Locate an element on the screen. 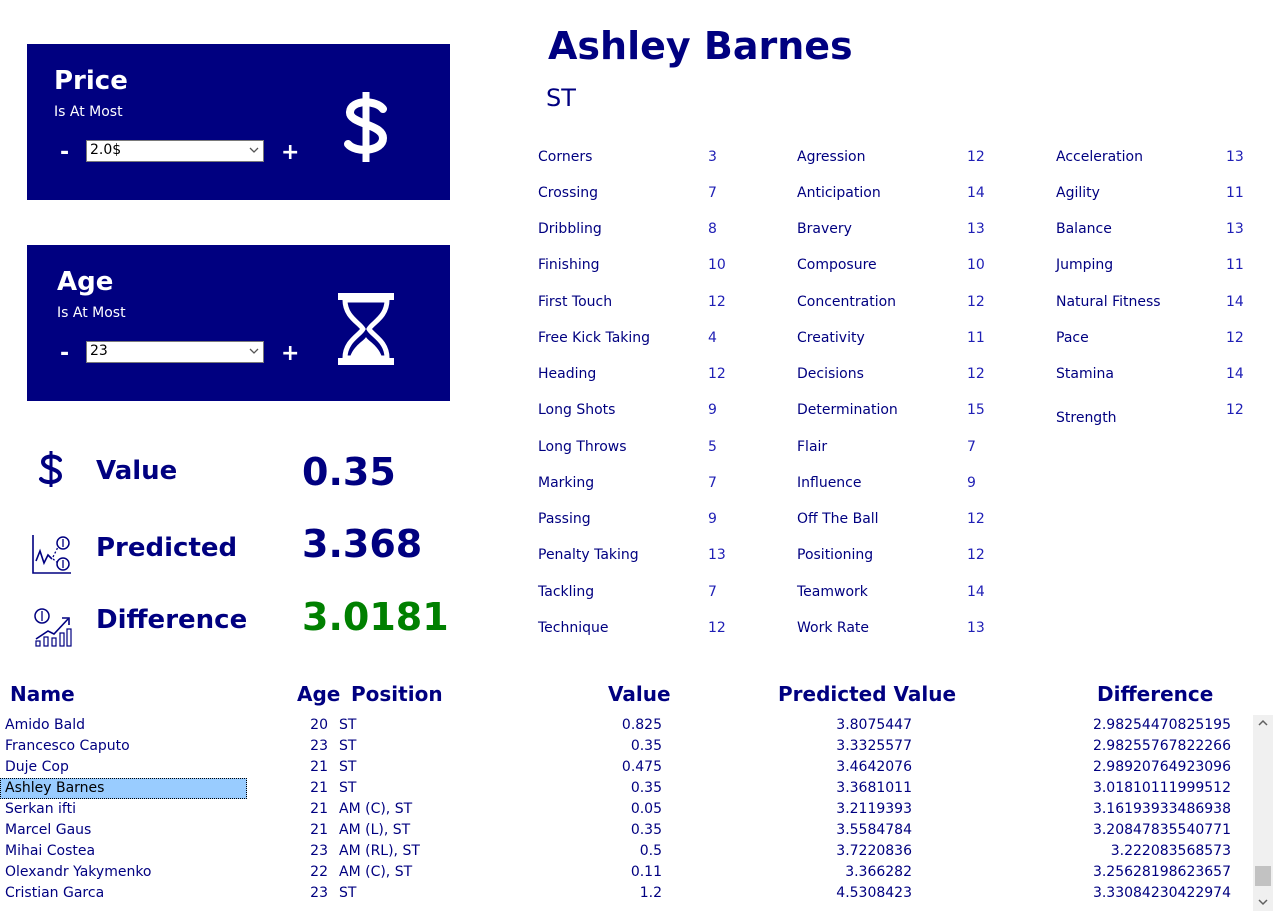 Image resolution: width=1273 pixels, height=911 pixels. age-title: Age is located at coordinates (85, 282).